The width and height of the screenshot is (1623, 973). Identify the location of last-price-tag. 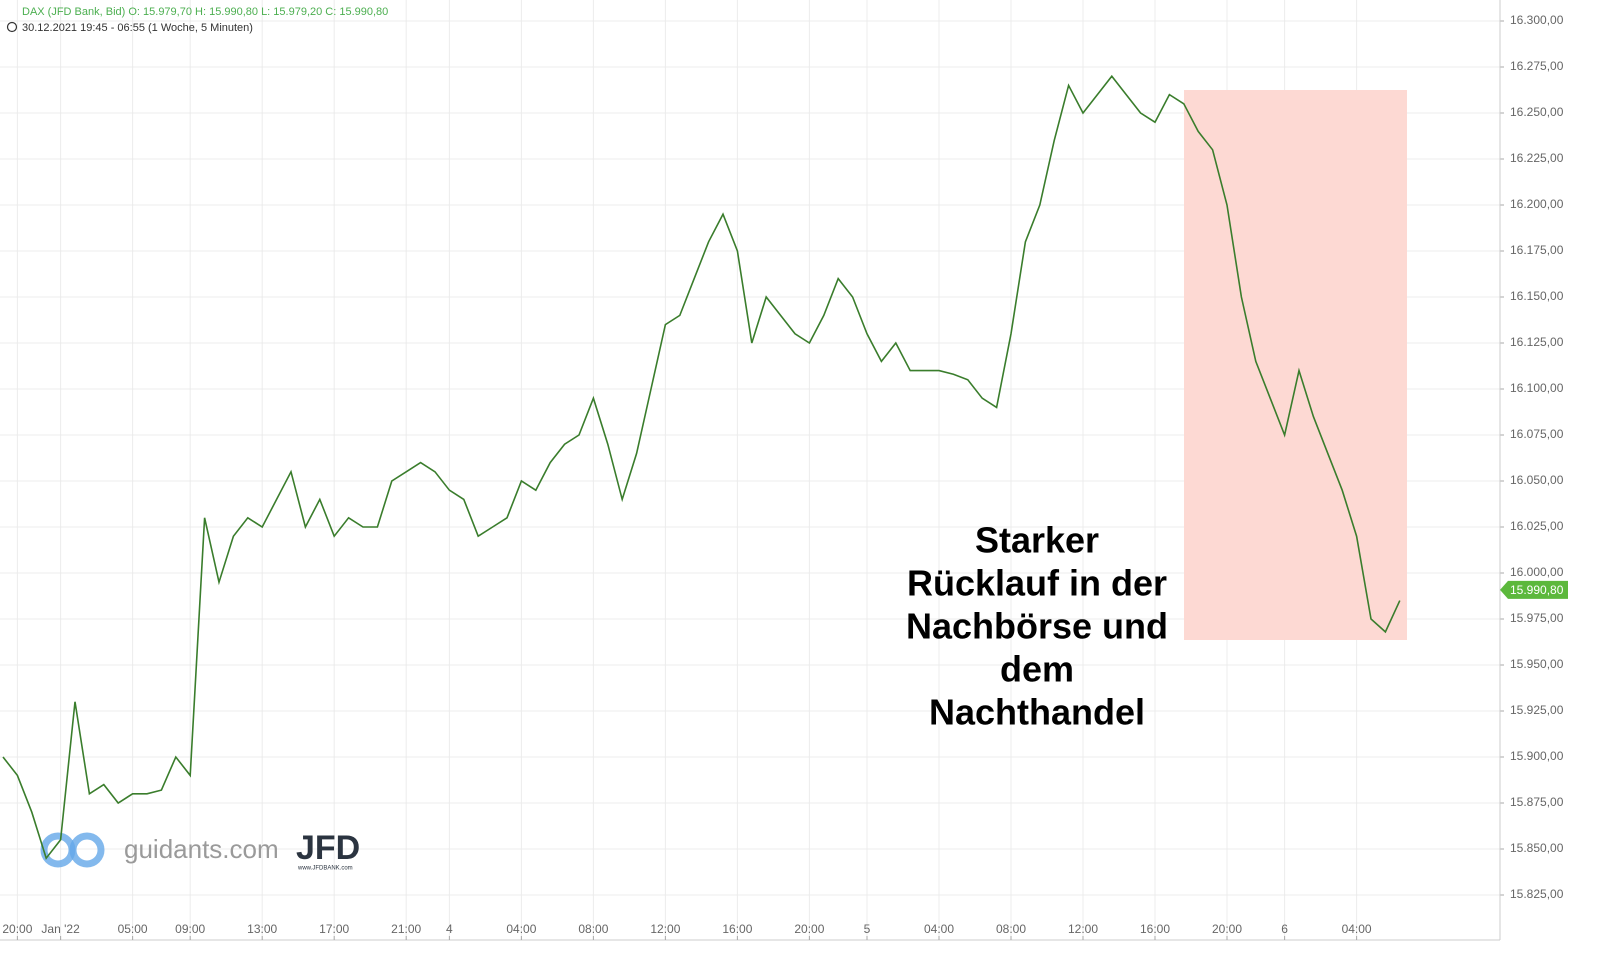
(1534, 589).